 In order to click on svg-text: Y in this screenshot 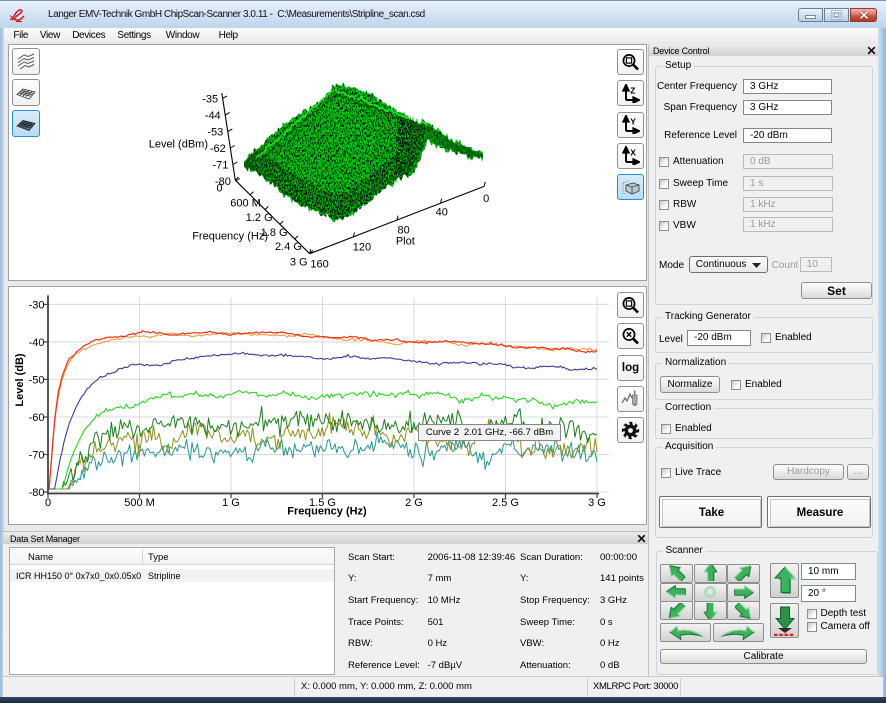, I will do `click(633, 122)`.